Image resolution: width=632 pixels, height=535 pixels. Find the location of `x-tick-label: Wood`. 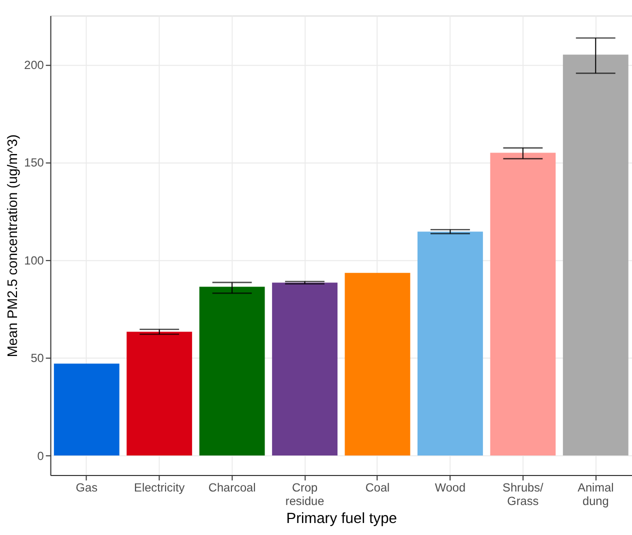

x-tick-label: Wood is located at coordinates (450, 487).